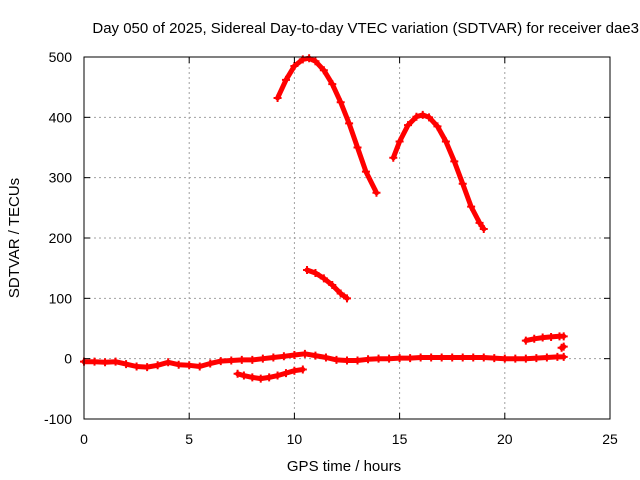  What do you see at coordinates (344, 466) in the screenshot?
I see `x-axis-title: GPS time / hours` at bounding box center [344, 466].